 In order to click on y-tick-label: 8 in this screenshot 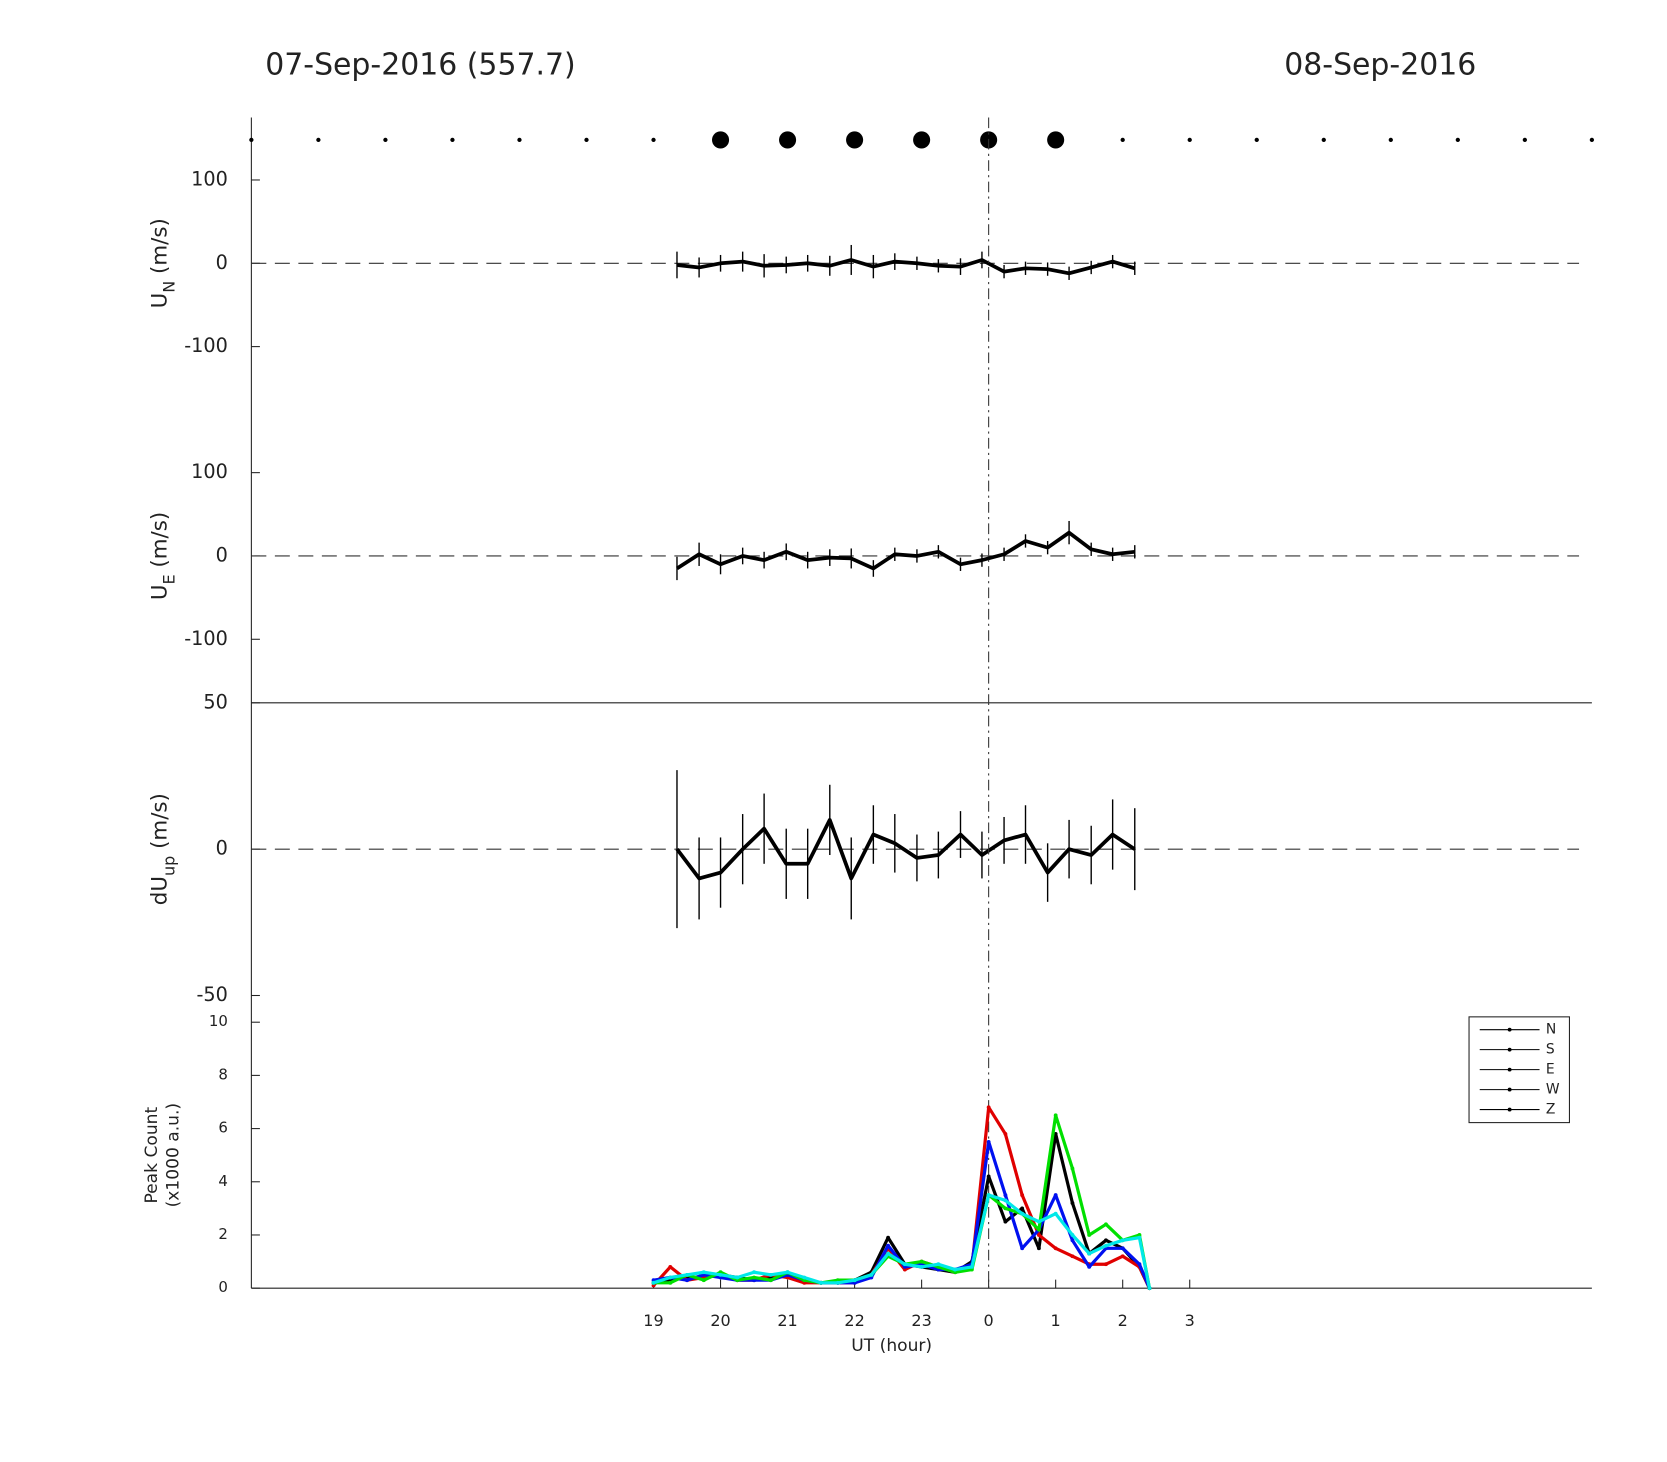, I will do `click(223, 1074)`.